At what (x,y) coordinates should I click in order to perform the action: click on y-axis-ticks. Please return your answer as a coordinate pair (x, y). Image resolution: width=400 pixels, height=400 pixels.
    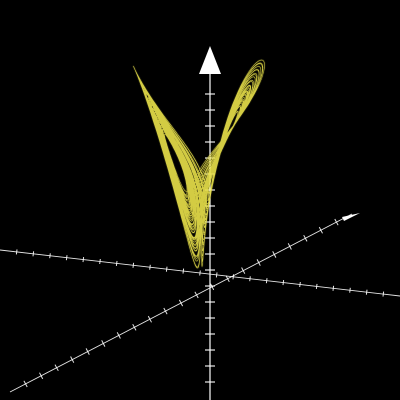
    Looking at the image, I should click on (200, 273).